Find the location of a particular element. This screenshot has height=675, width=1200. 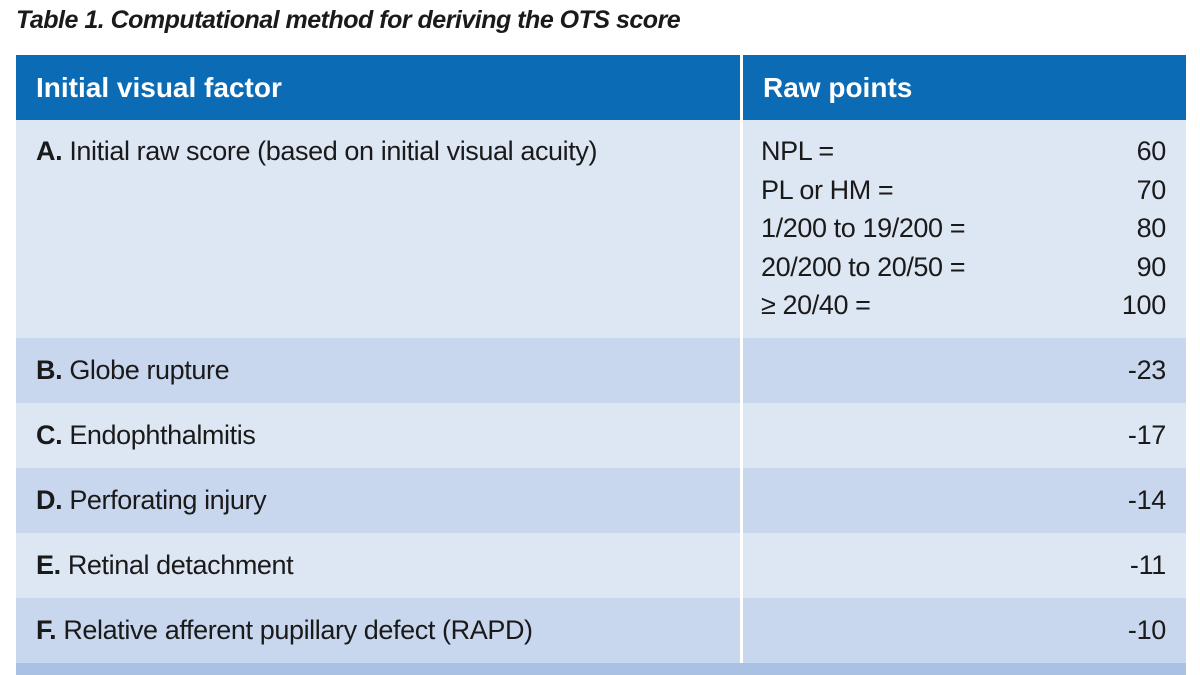

factor-cell: E. Retinal detachment is located at coordinates (165, 565).